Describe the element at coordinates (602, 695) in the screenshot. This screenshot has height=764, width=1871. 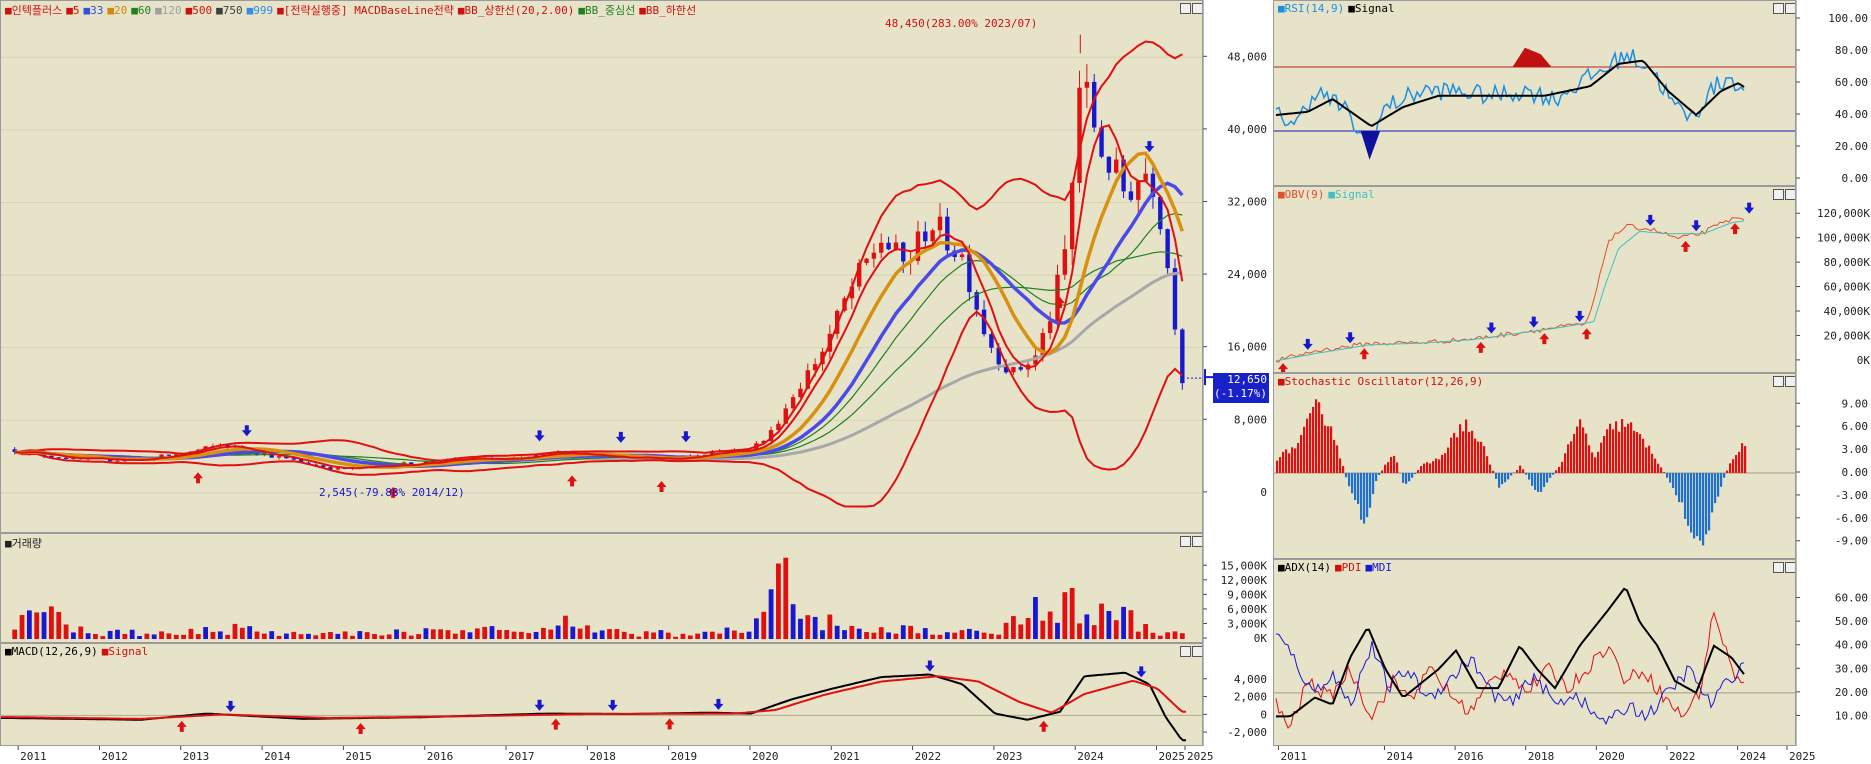
I see `macd-chart-area` at that location.